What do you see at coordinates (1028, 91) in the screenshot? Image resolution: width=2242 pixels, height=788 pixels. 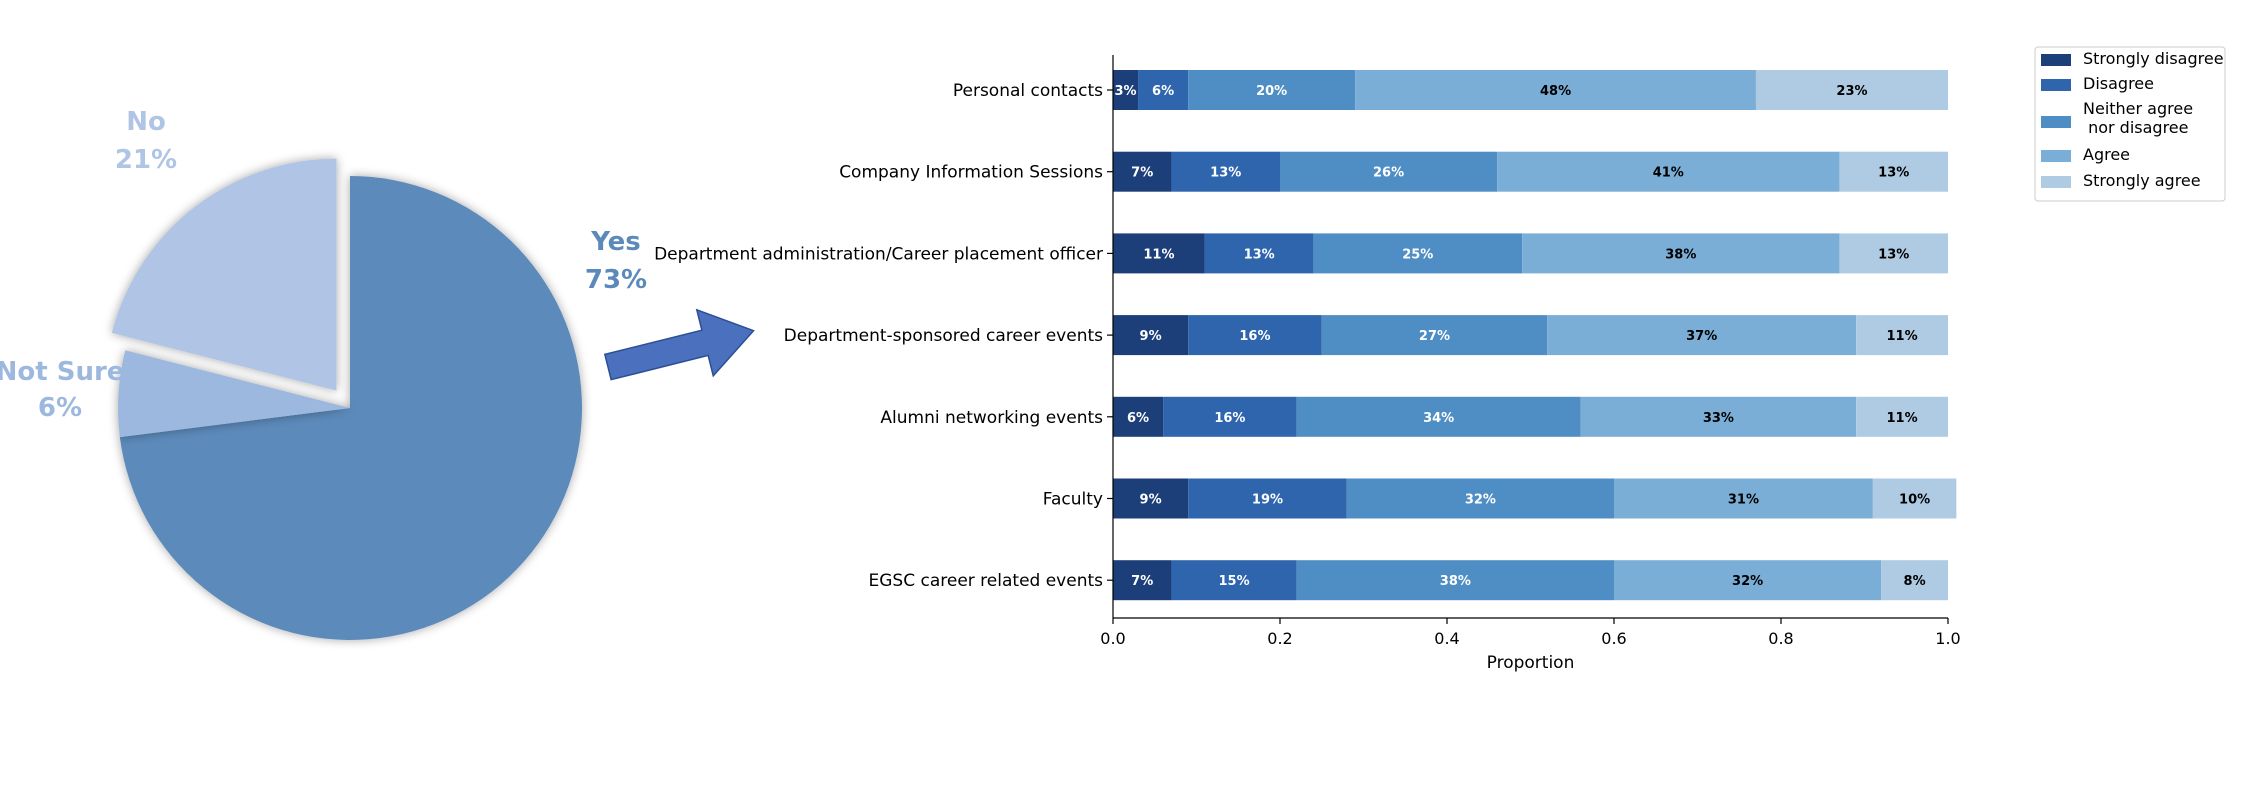 I see `category-label-personal-contacts: Personal contacts` at bounding box center [1028, 91].